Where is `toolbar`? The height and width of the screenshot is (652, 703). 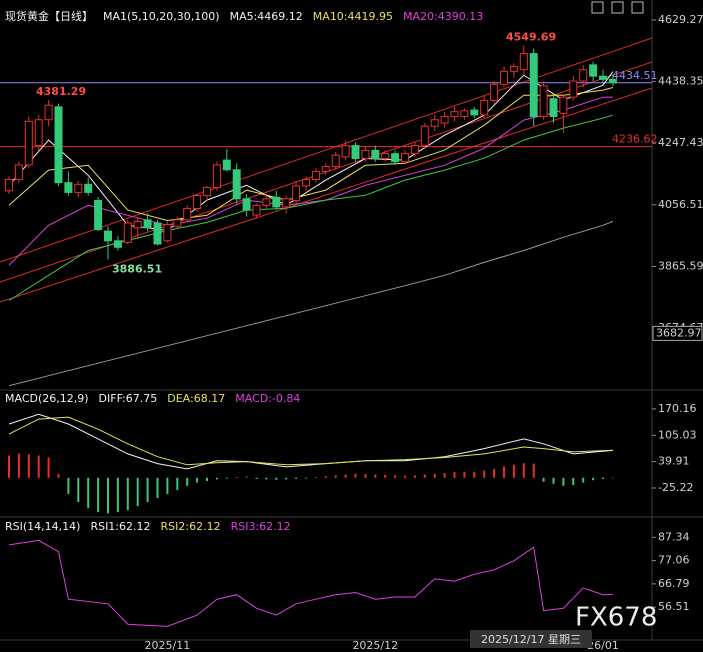 toolbar is located at coordinates (617, 7).